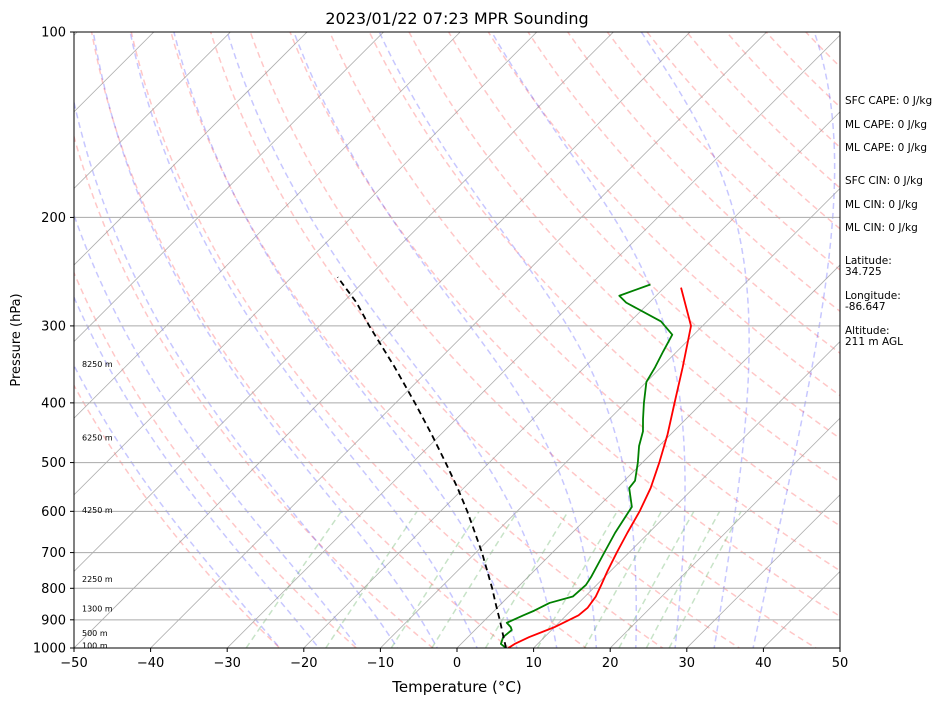  What do you see at coordinates (97, 608) in the screenshot?
I see `height-label: 1300 m` at bounding box center [97, 608].